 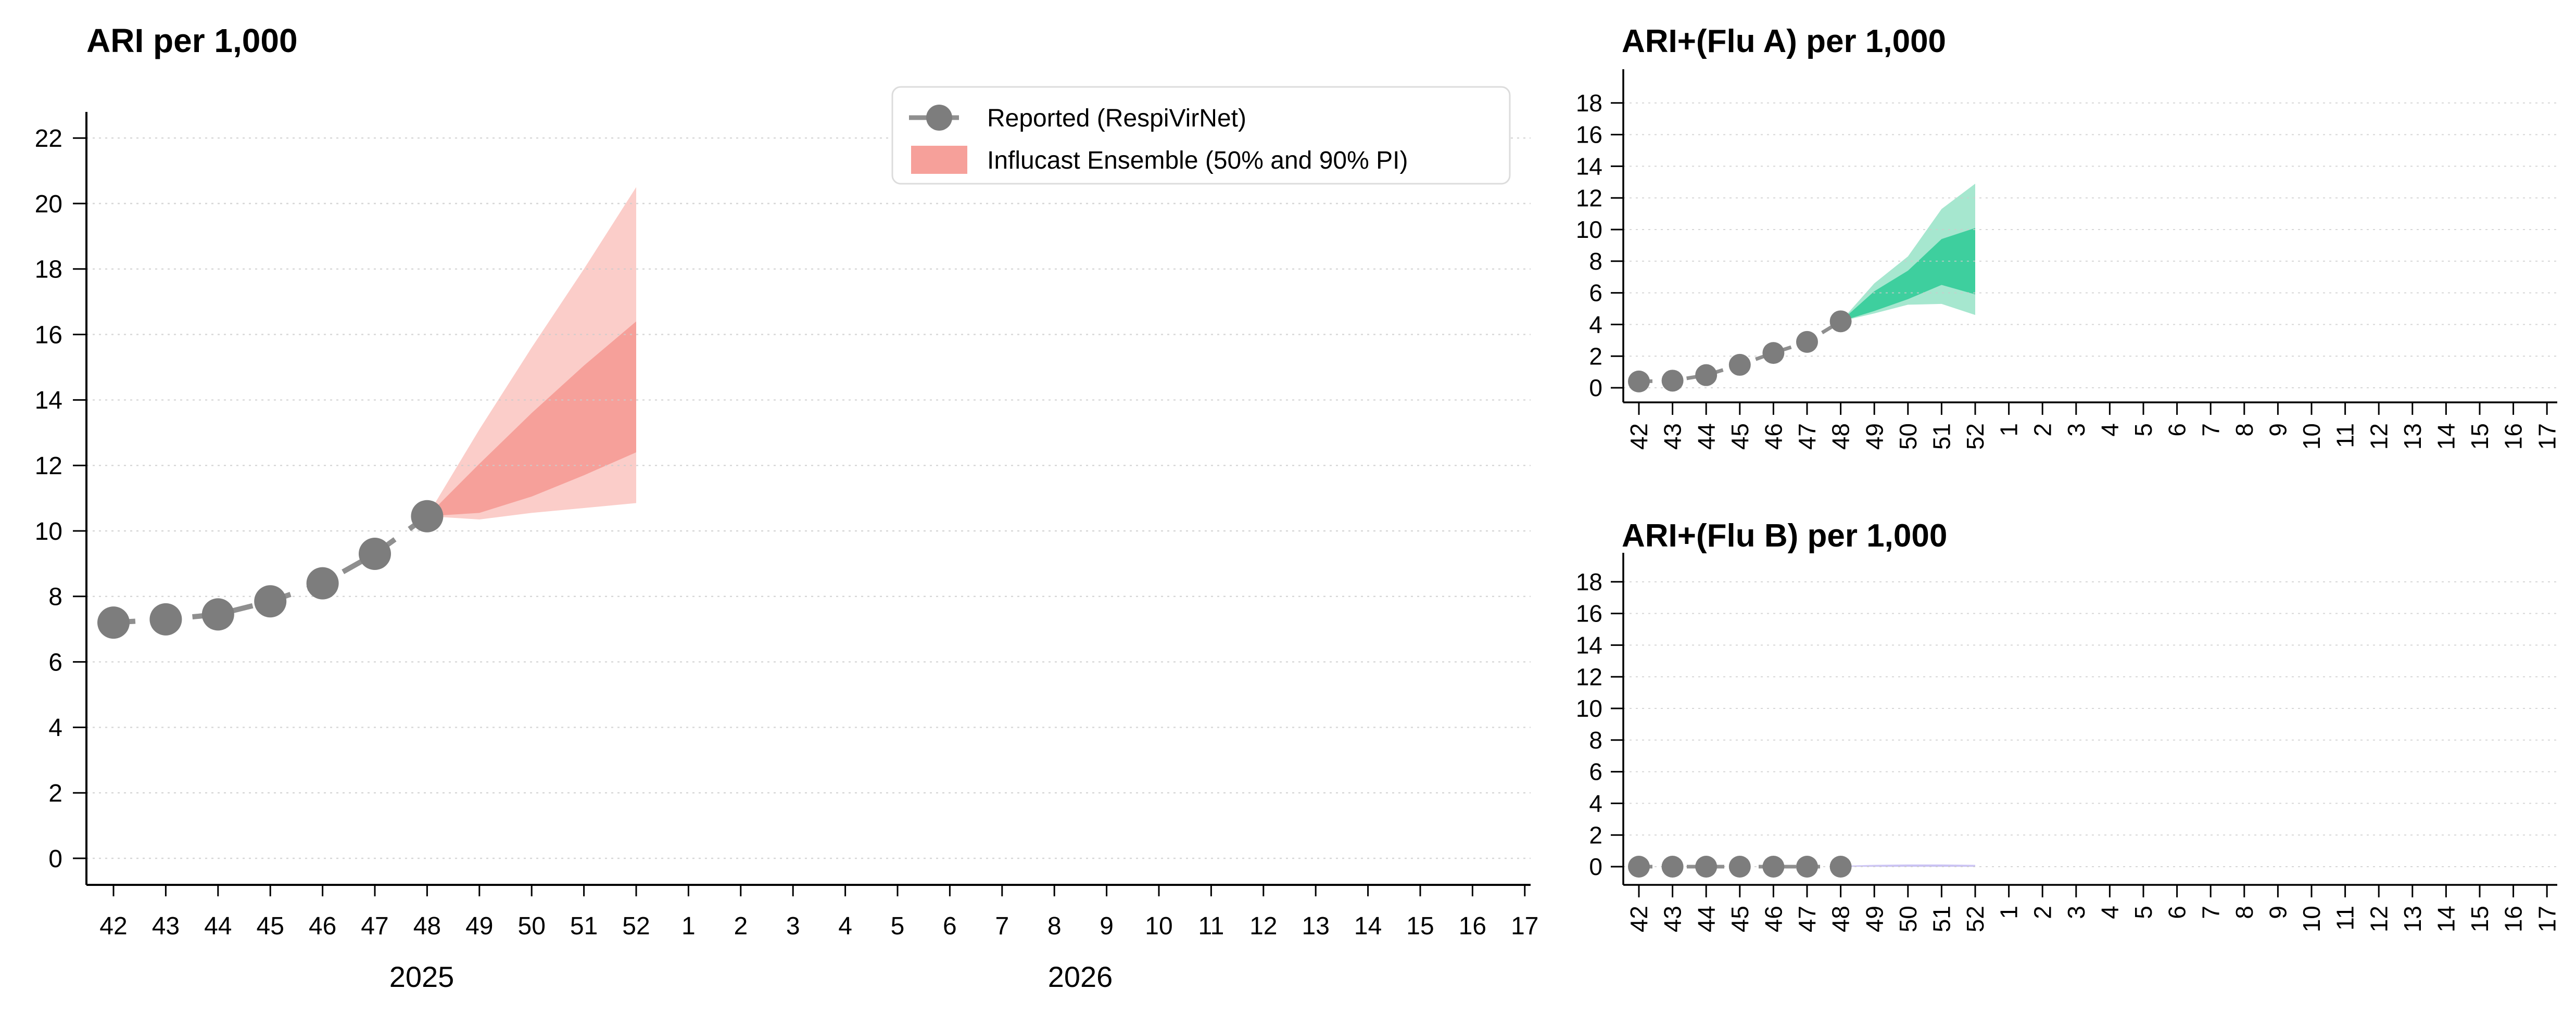 I want to click on x-tick-label: 14, so click(x=2447, y=437).